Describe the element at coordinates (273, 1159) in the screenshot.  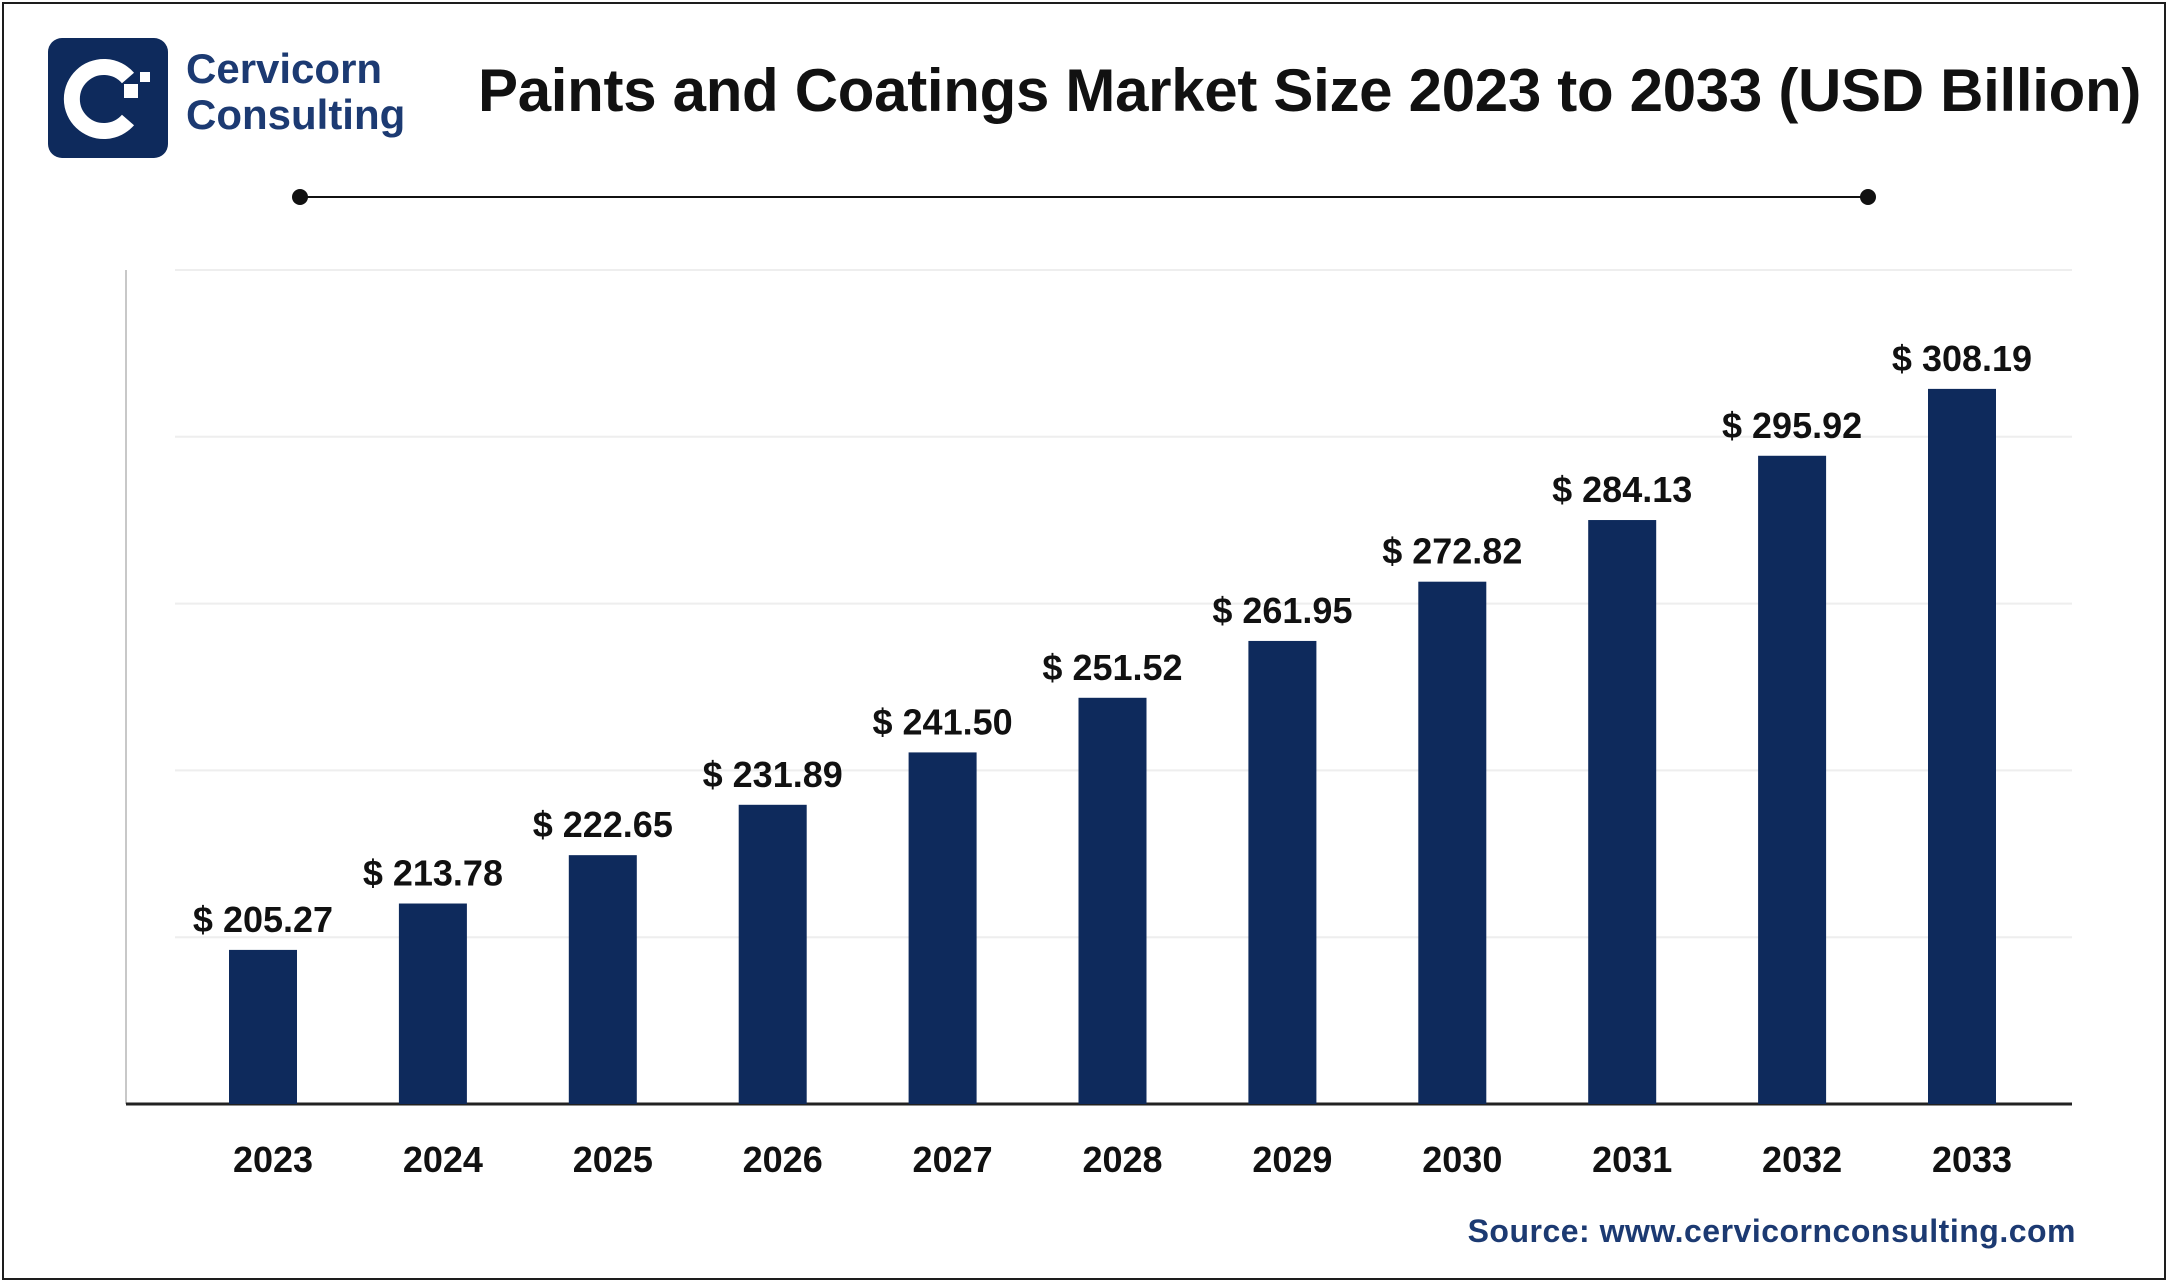
I see `x-tick-label-2023: 2023` at that location.